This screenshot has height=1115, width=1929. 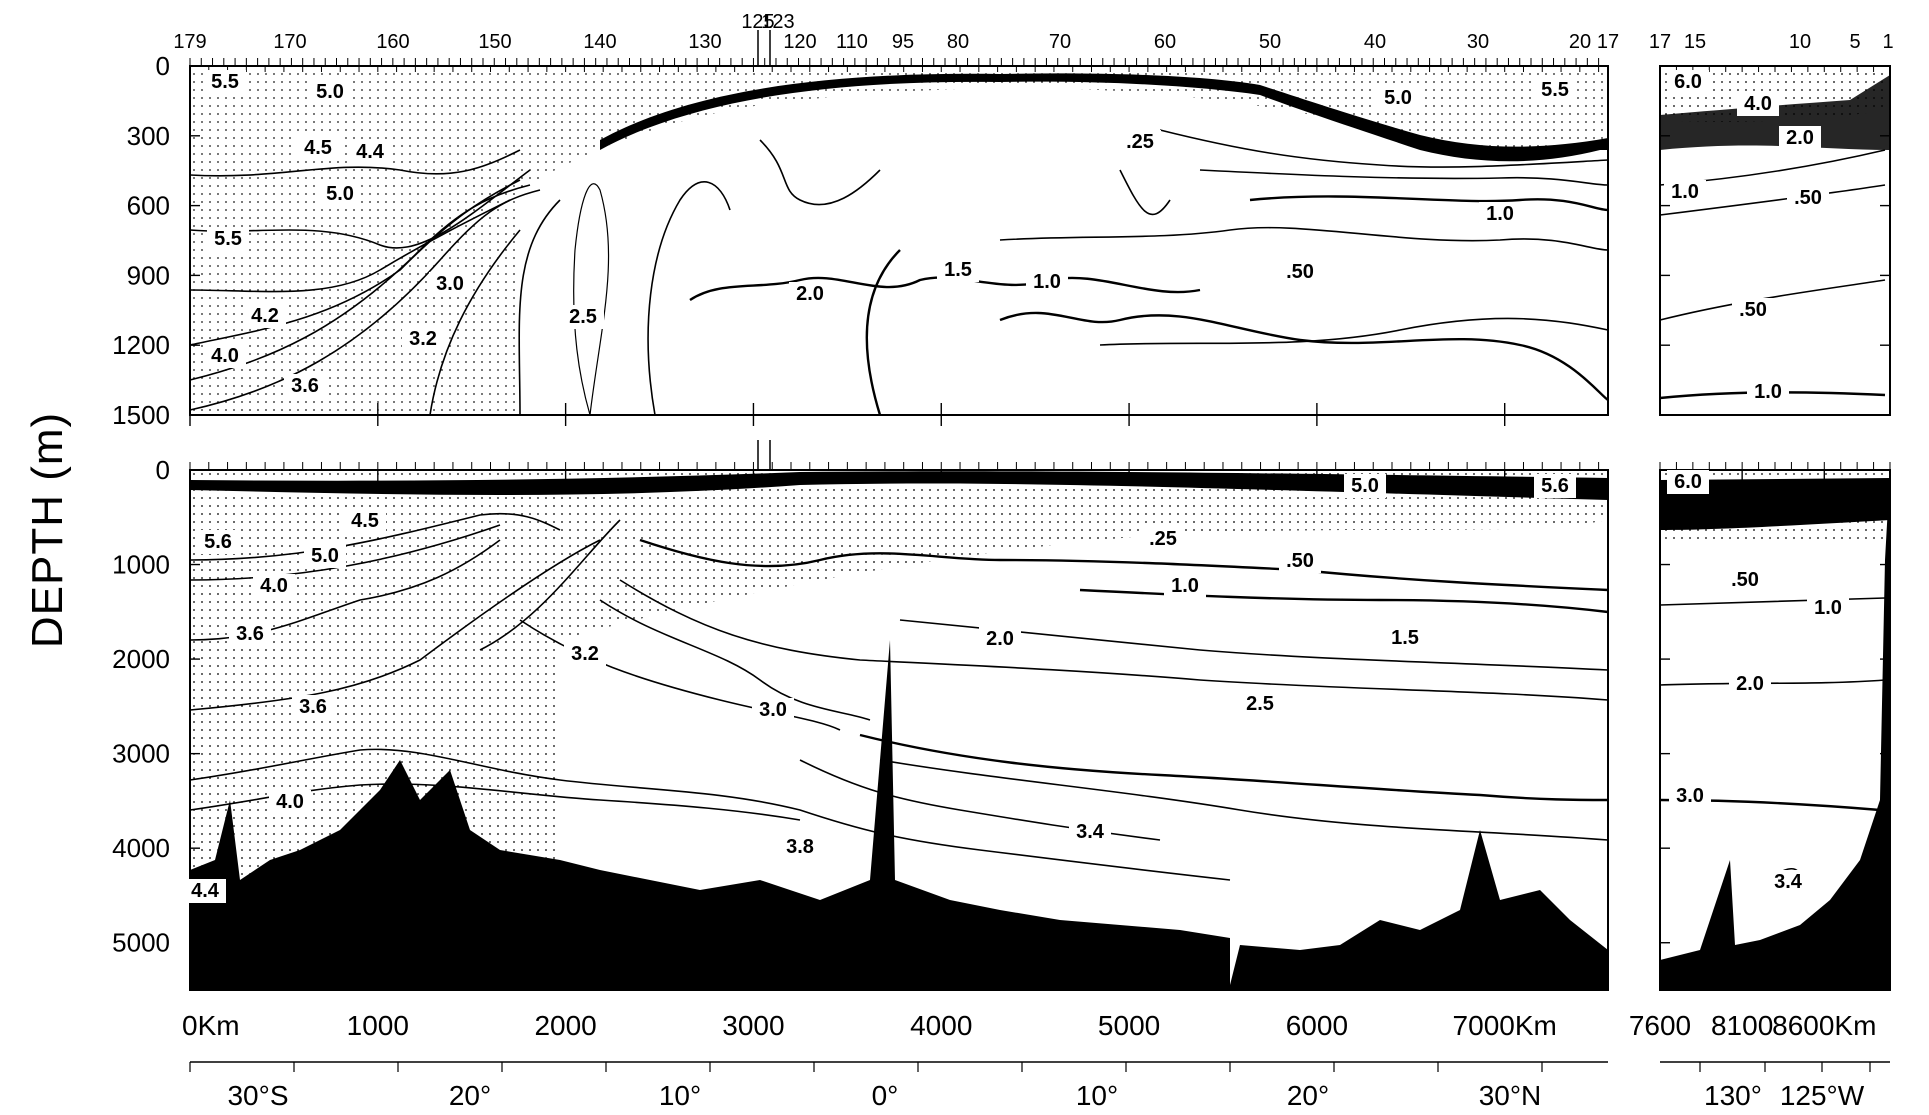 I want to click on station-number: 170, so click(x=289, y=42).